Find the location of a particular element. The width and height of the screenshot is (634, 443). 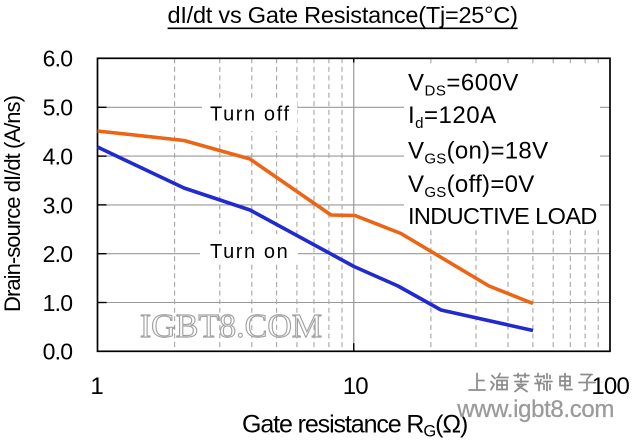

svg-text: 0.0 is located at coordinates (58, 352).